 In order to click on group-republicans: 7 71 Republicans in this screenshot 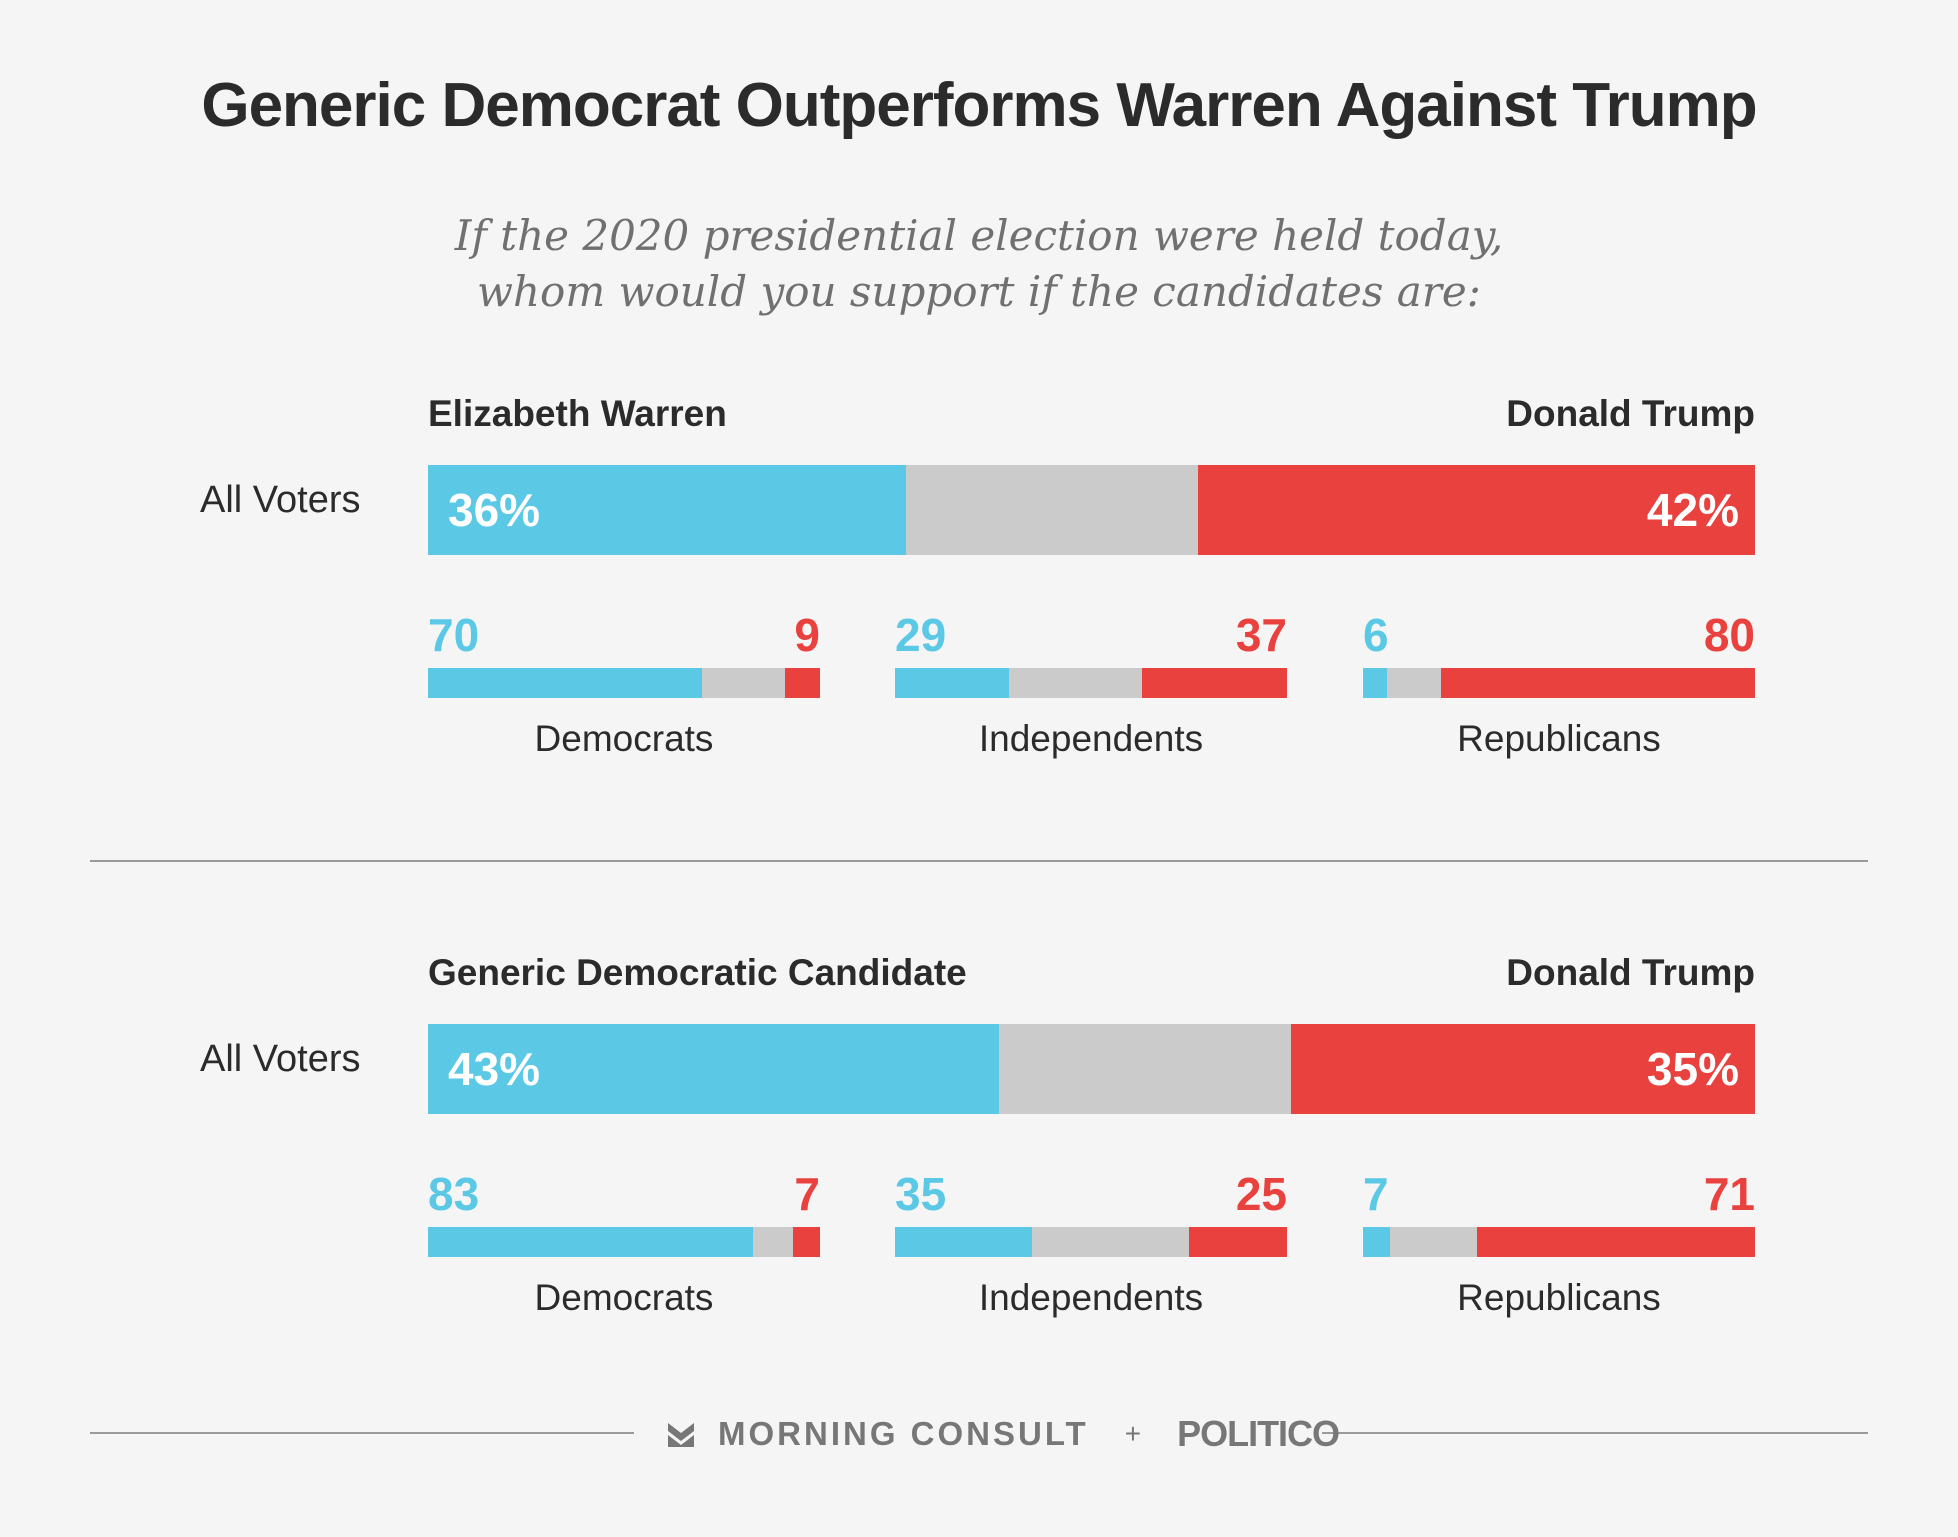, I will do `click(1559, 1247)`.